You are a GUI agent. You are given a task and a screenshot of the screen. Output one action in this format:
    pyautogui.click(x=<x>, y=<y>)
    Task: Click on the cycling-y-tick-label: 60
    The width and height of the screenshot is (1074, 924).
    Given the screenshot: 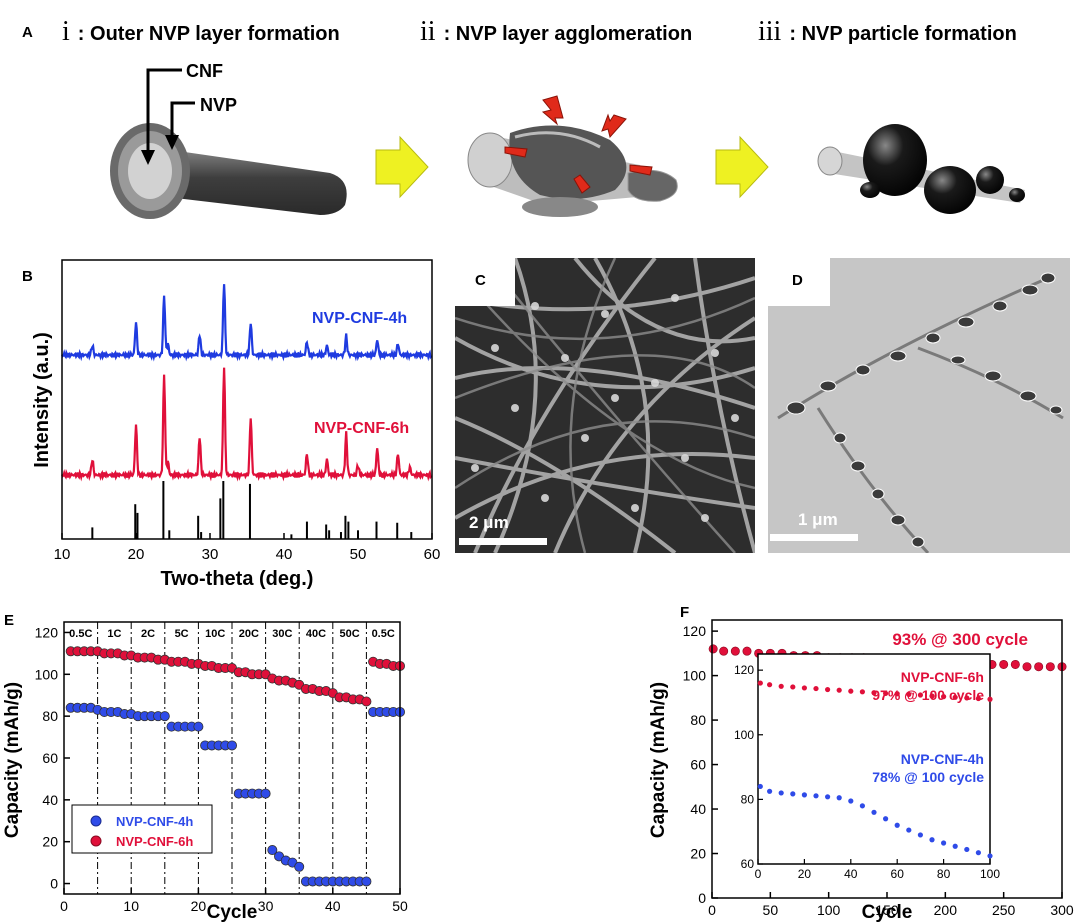 What is the action you would take?
    pyautogui.click(x=698, y=765)
    